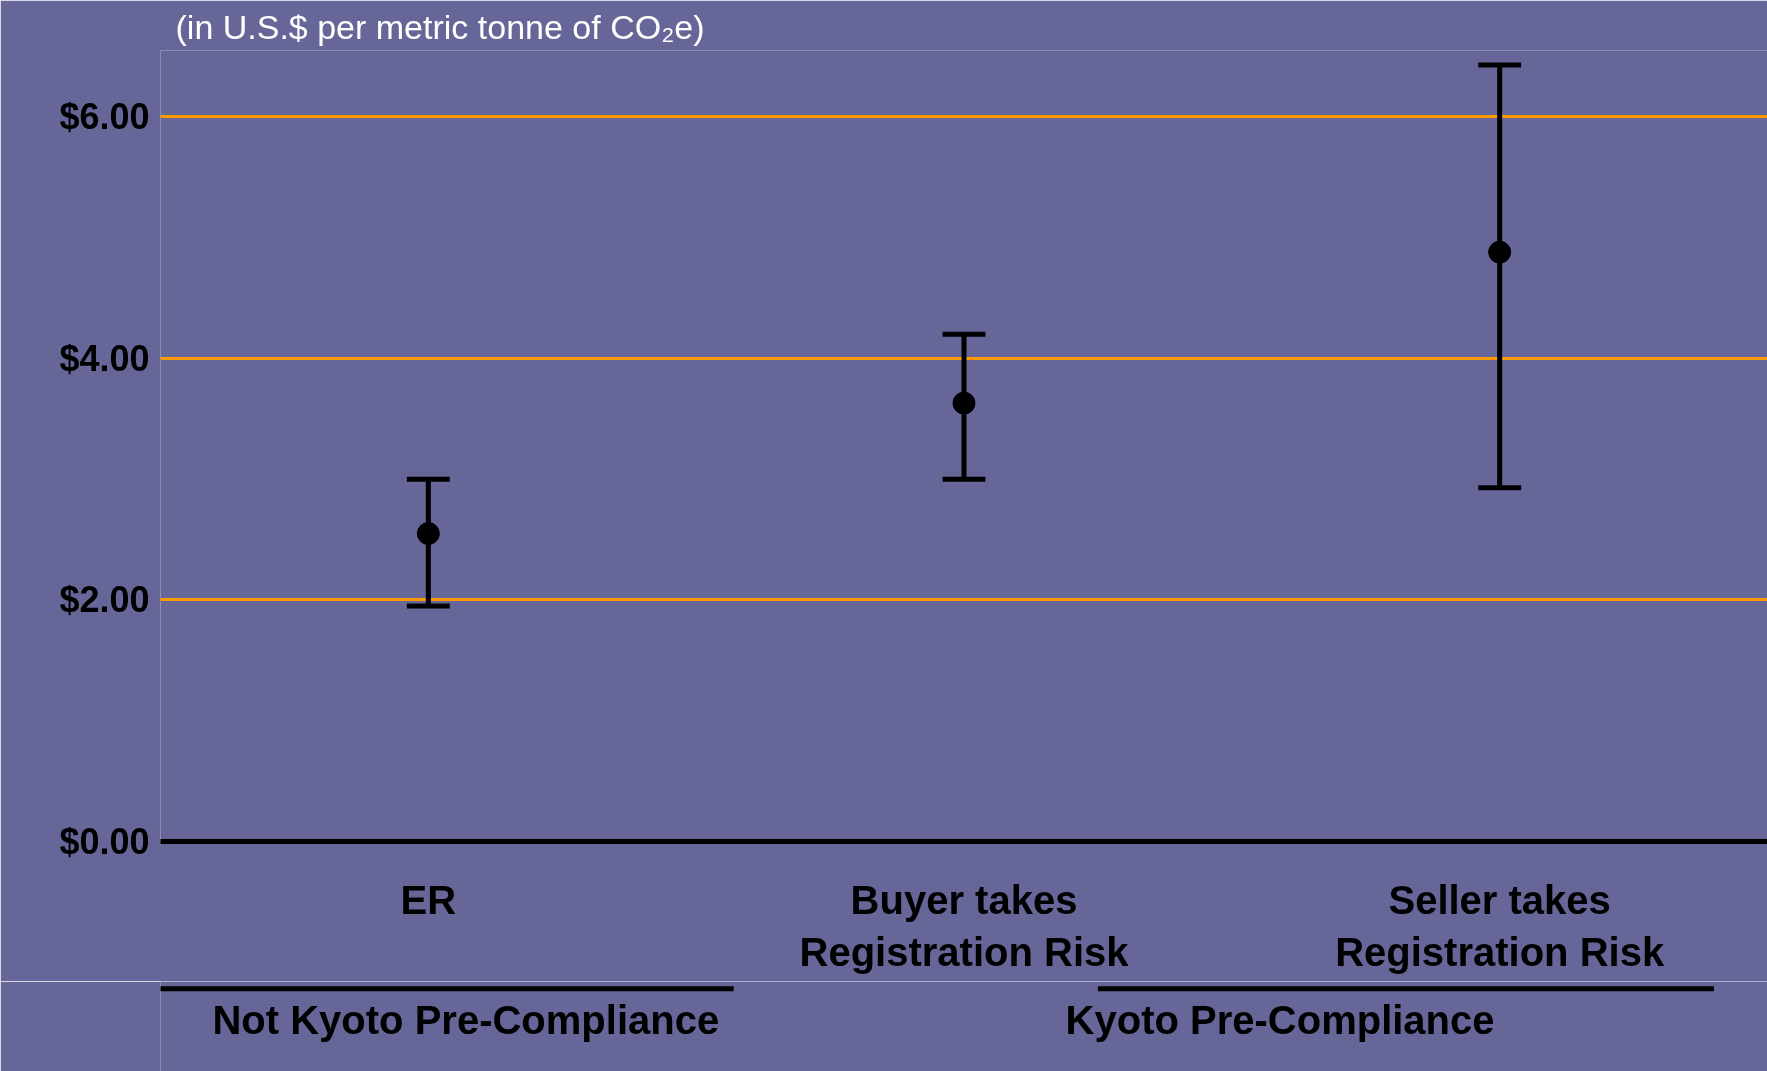 The image size is (1767, 1071). What do you see at coordinates (1500, 926) in the screenshot?
I see `x-tick-label: Seller takes Registration Risk` at bounding box center [1500, 926].